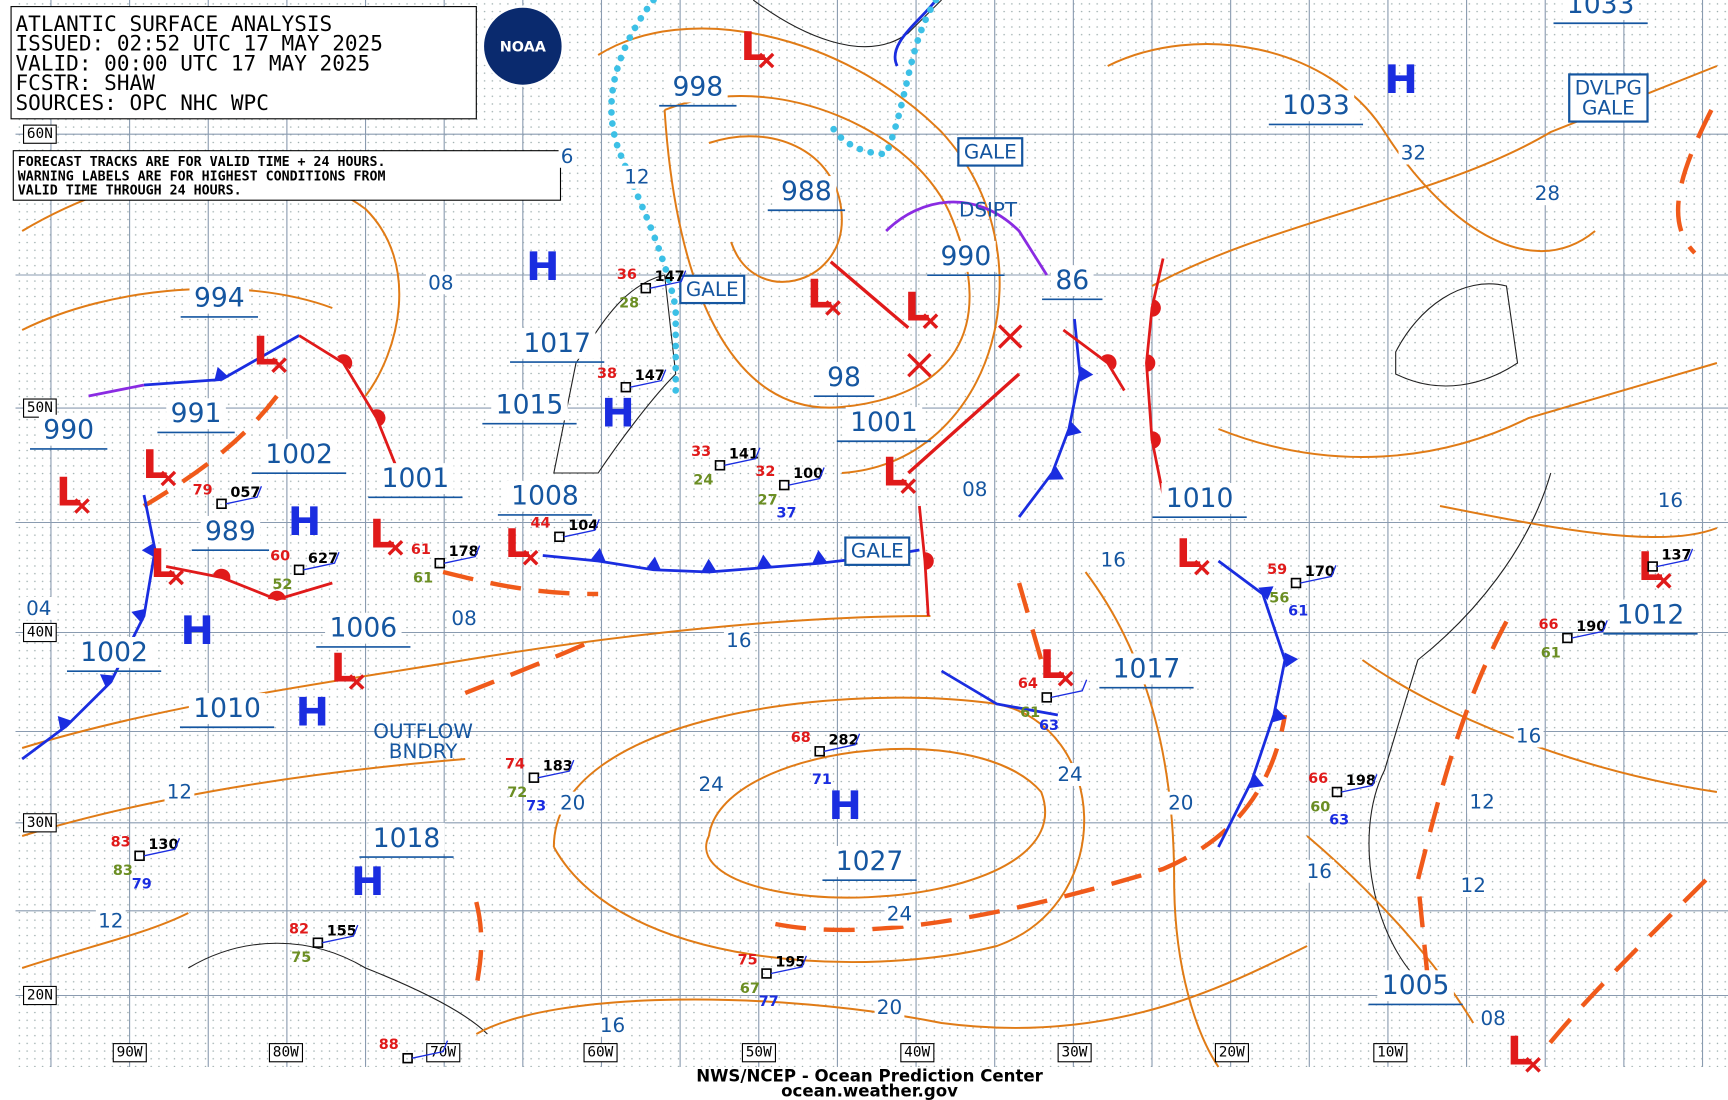  Describe the element at coordinates (1601, 10) in the screenshot. I see `pressure-label: 1033` at that location.